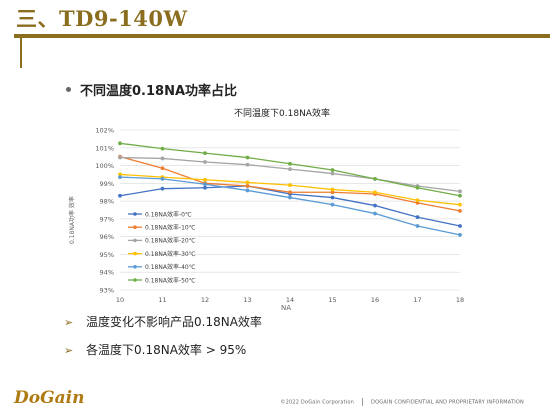 Image resolution: width=560 pixels, height=420 pixels. I want to click on slide-title: 三、TD9-140W, so click(102, 18).